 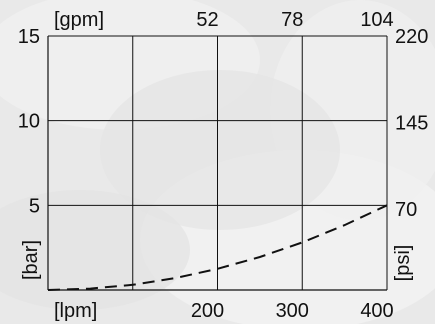 What do you see at coordinates (292, 20) in the screenshot?
I see `top-tick-label: 78` at bounding box center [292, 20].